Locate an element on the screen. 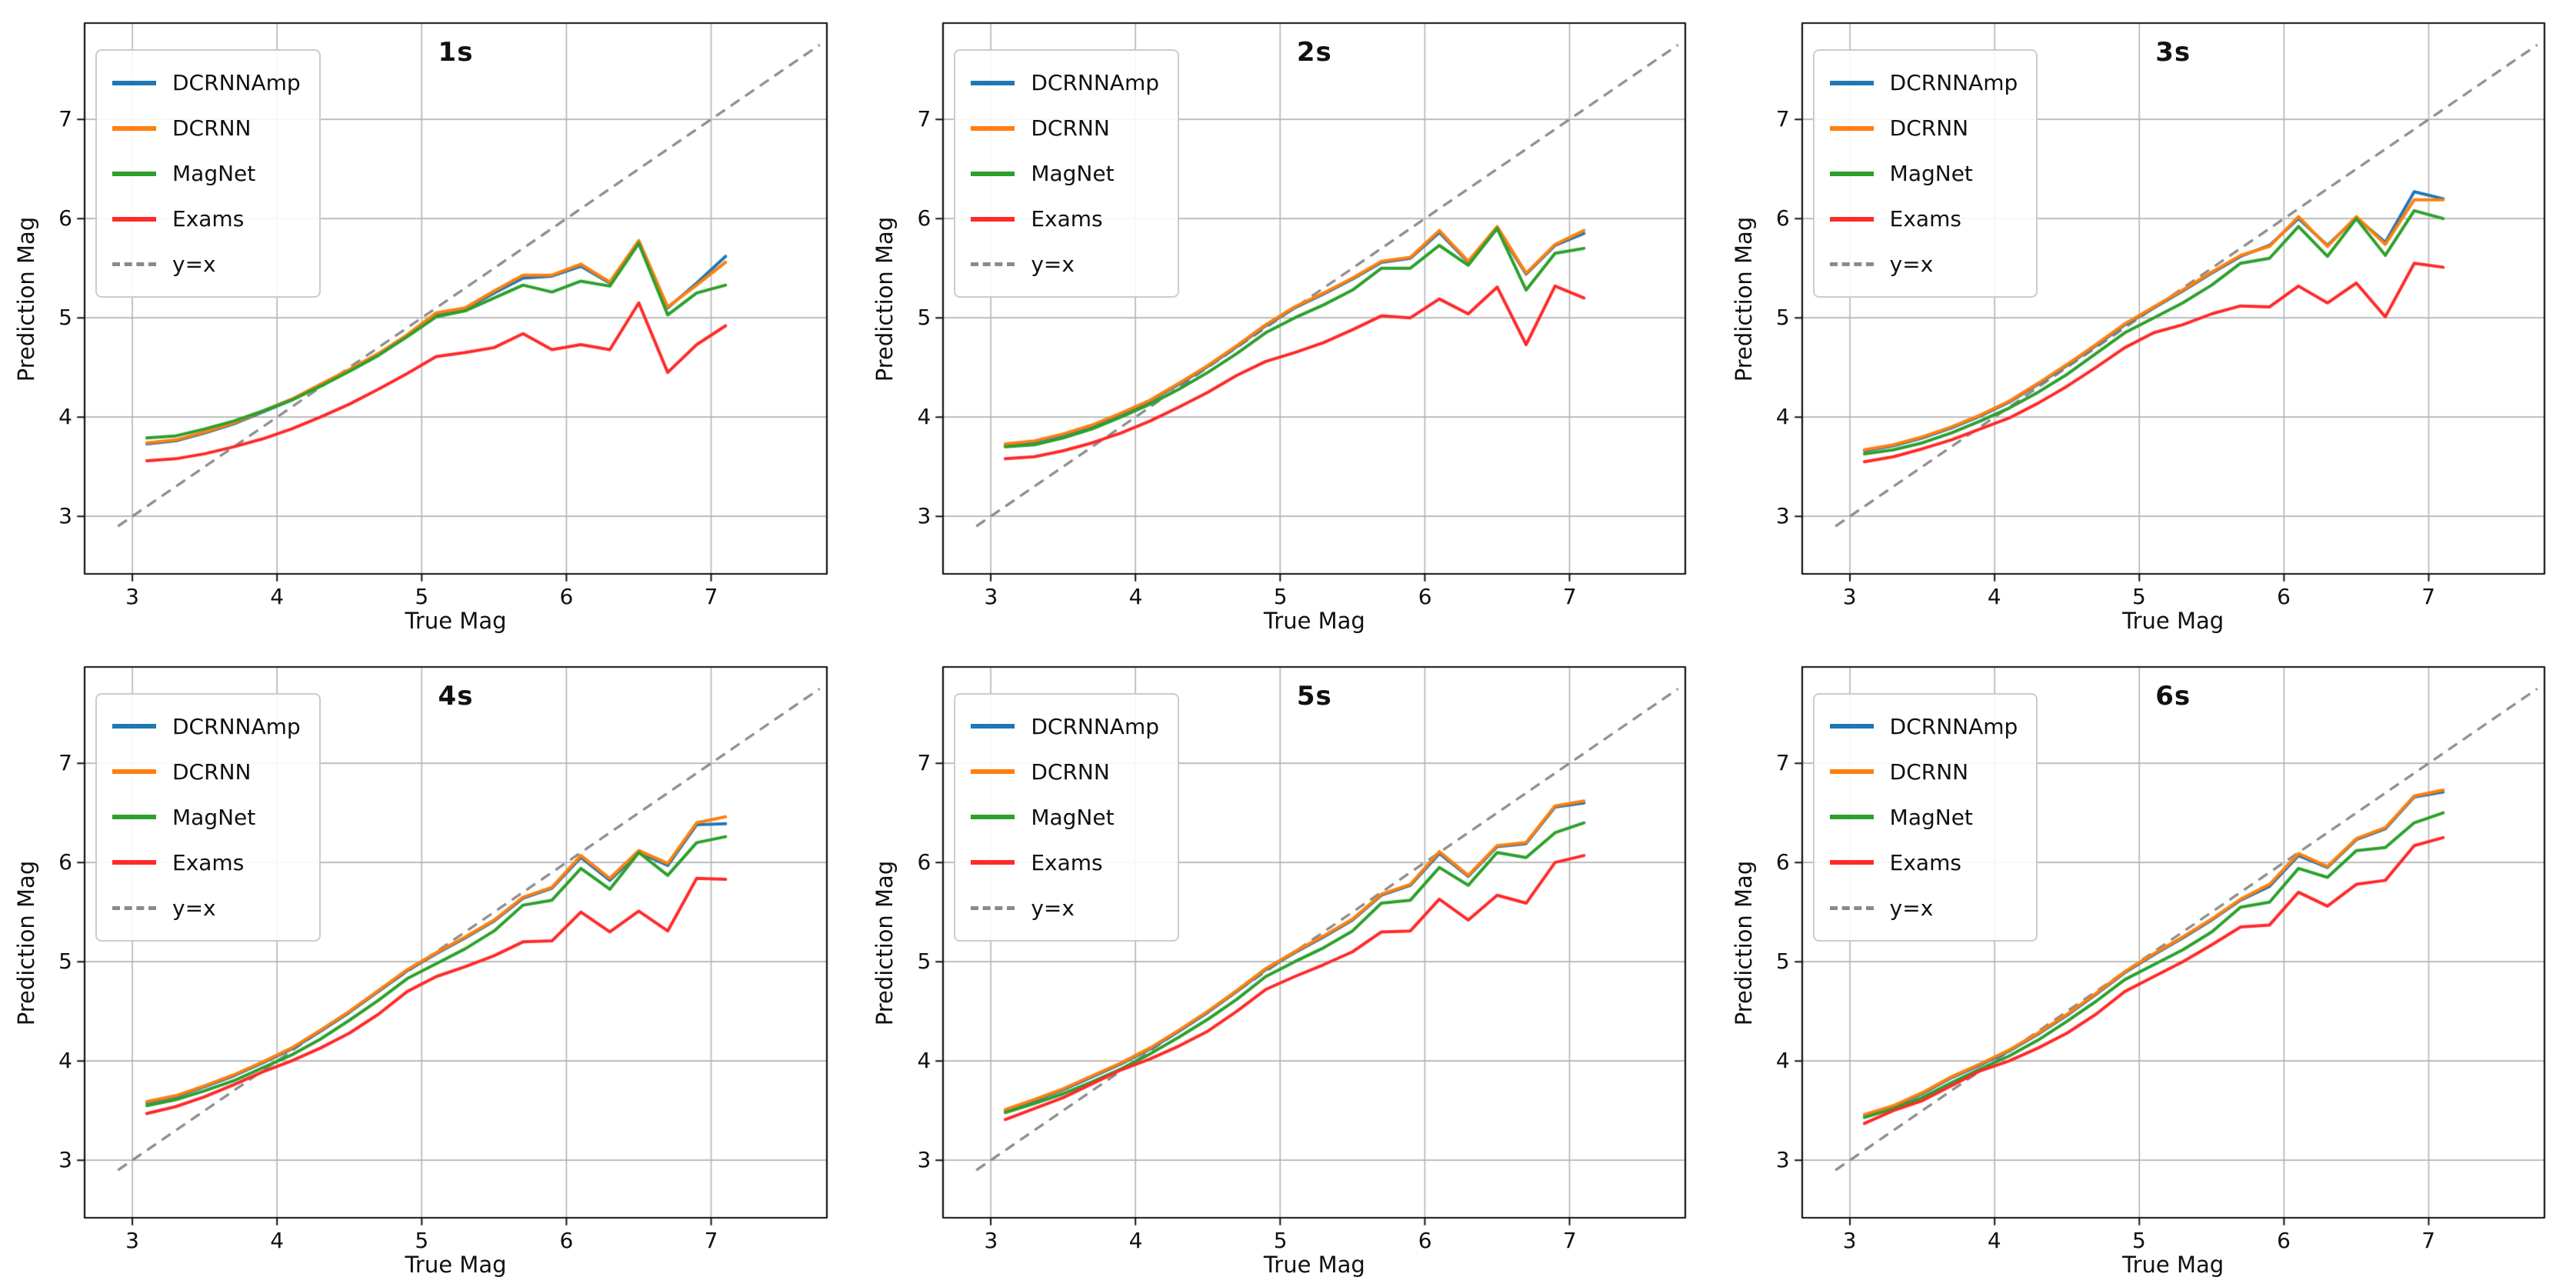 The width and height of the screenshot is (2576, 1287). chart-title: 6s is located at coordinates (2173, 696).